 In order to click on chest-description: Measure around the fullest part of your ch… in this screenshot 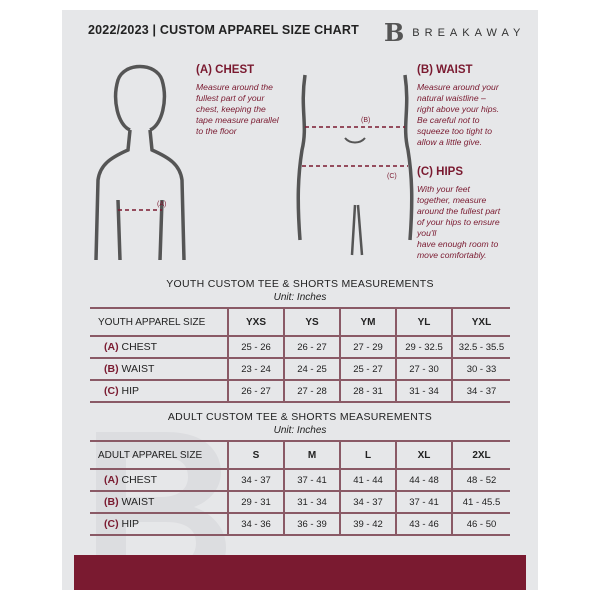, I will do `click(237, 109)`.